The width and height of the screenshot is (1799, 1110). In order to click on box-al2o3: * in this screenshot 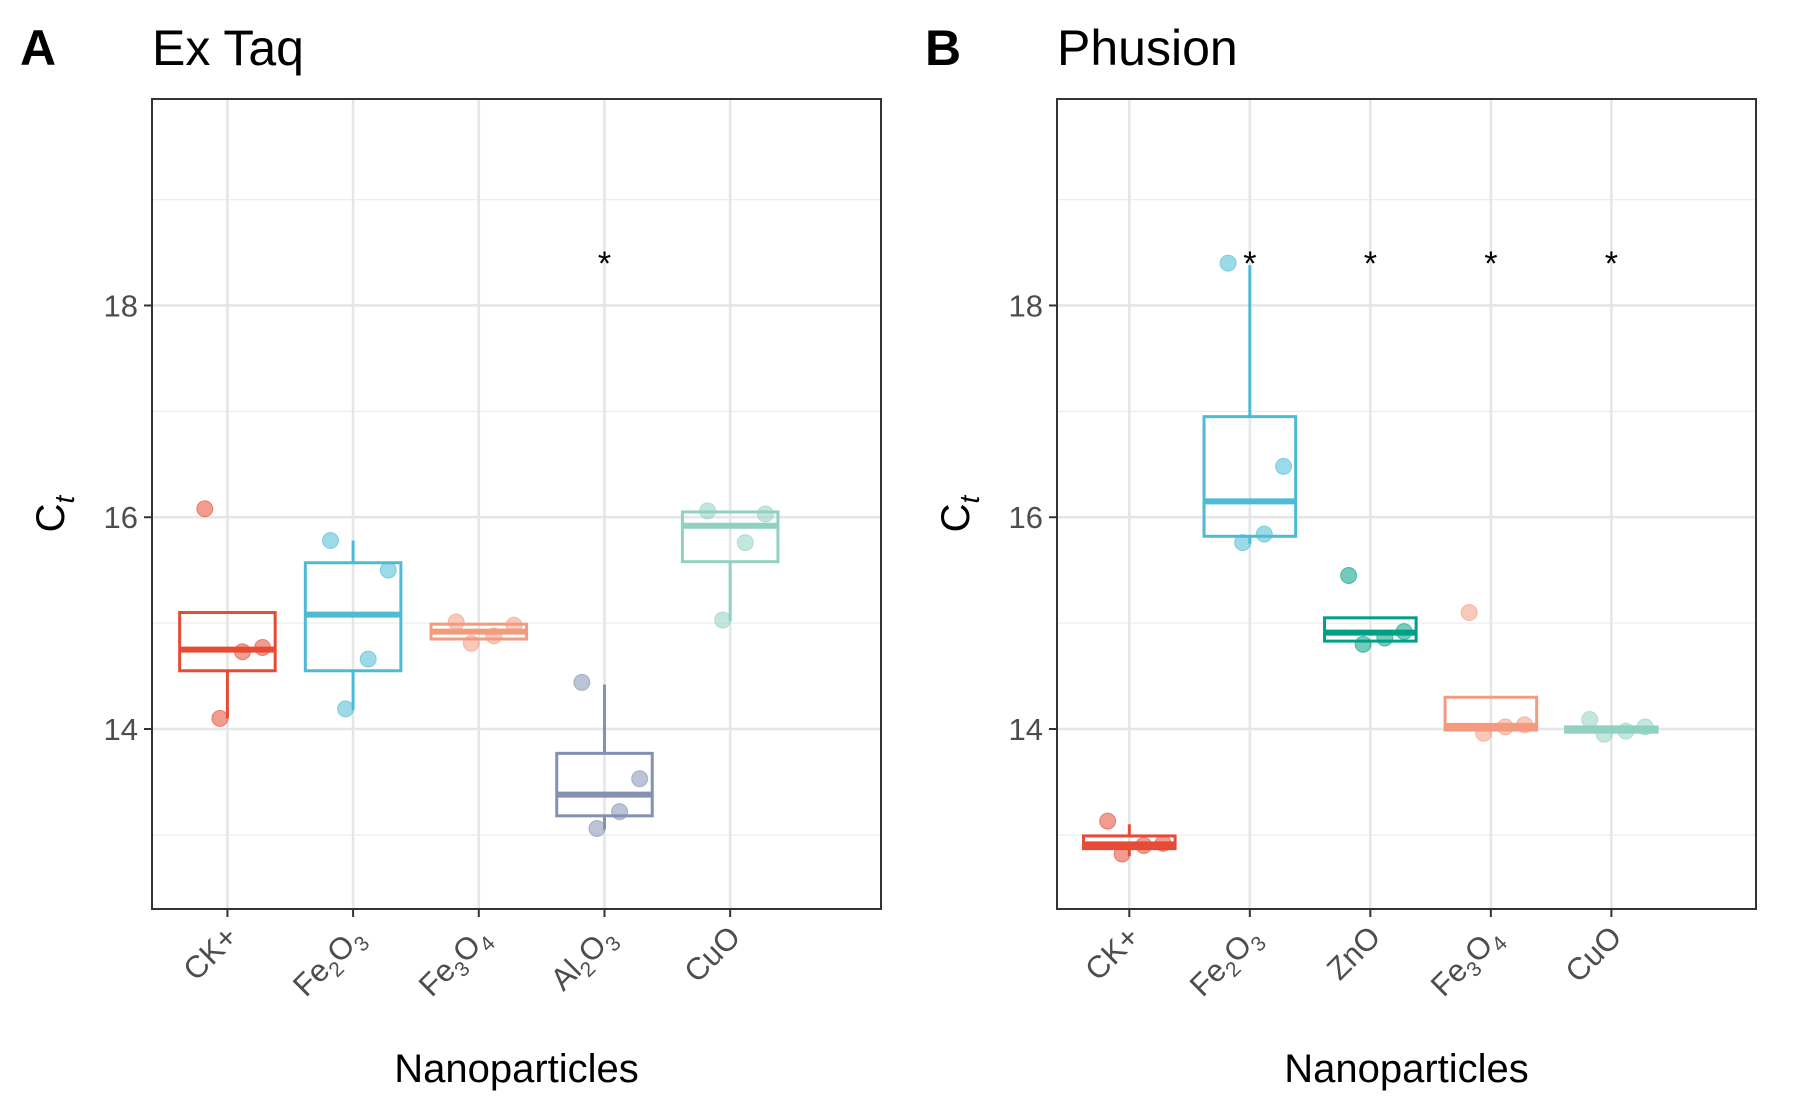, I will do `click(604, 541)`.